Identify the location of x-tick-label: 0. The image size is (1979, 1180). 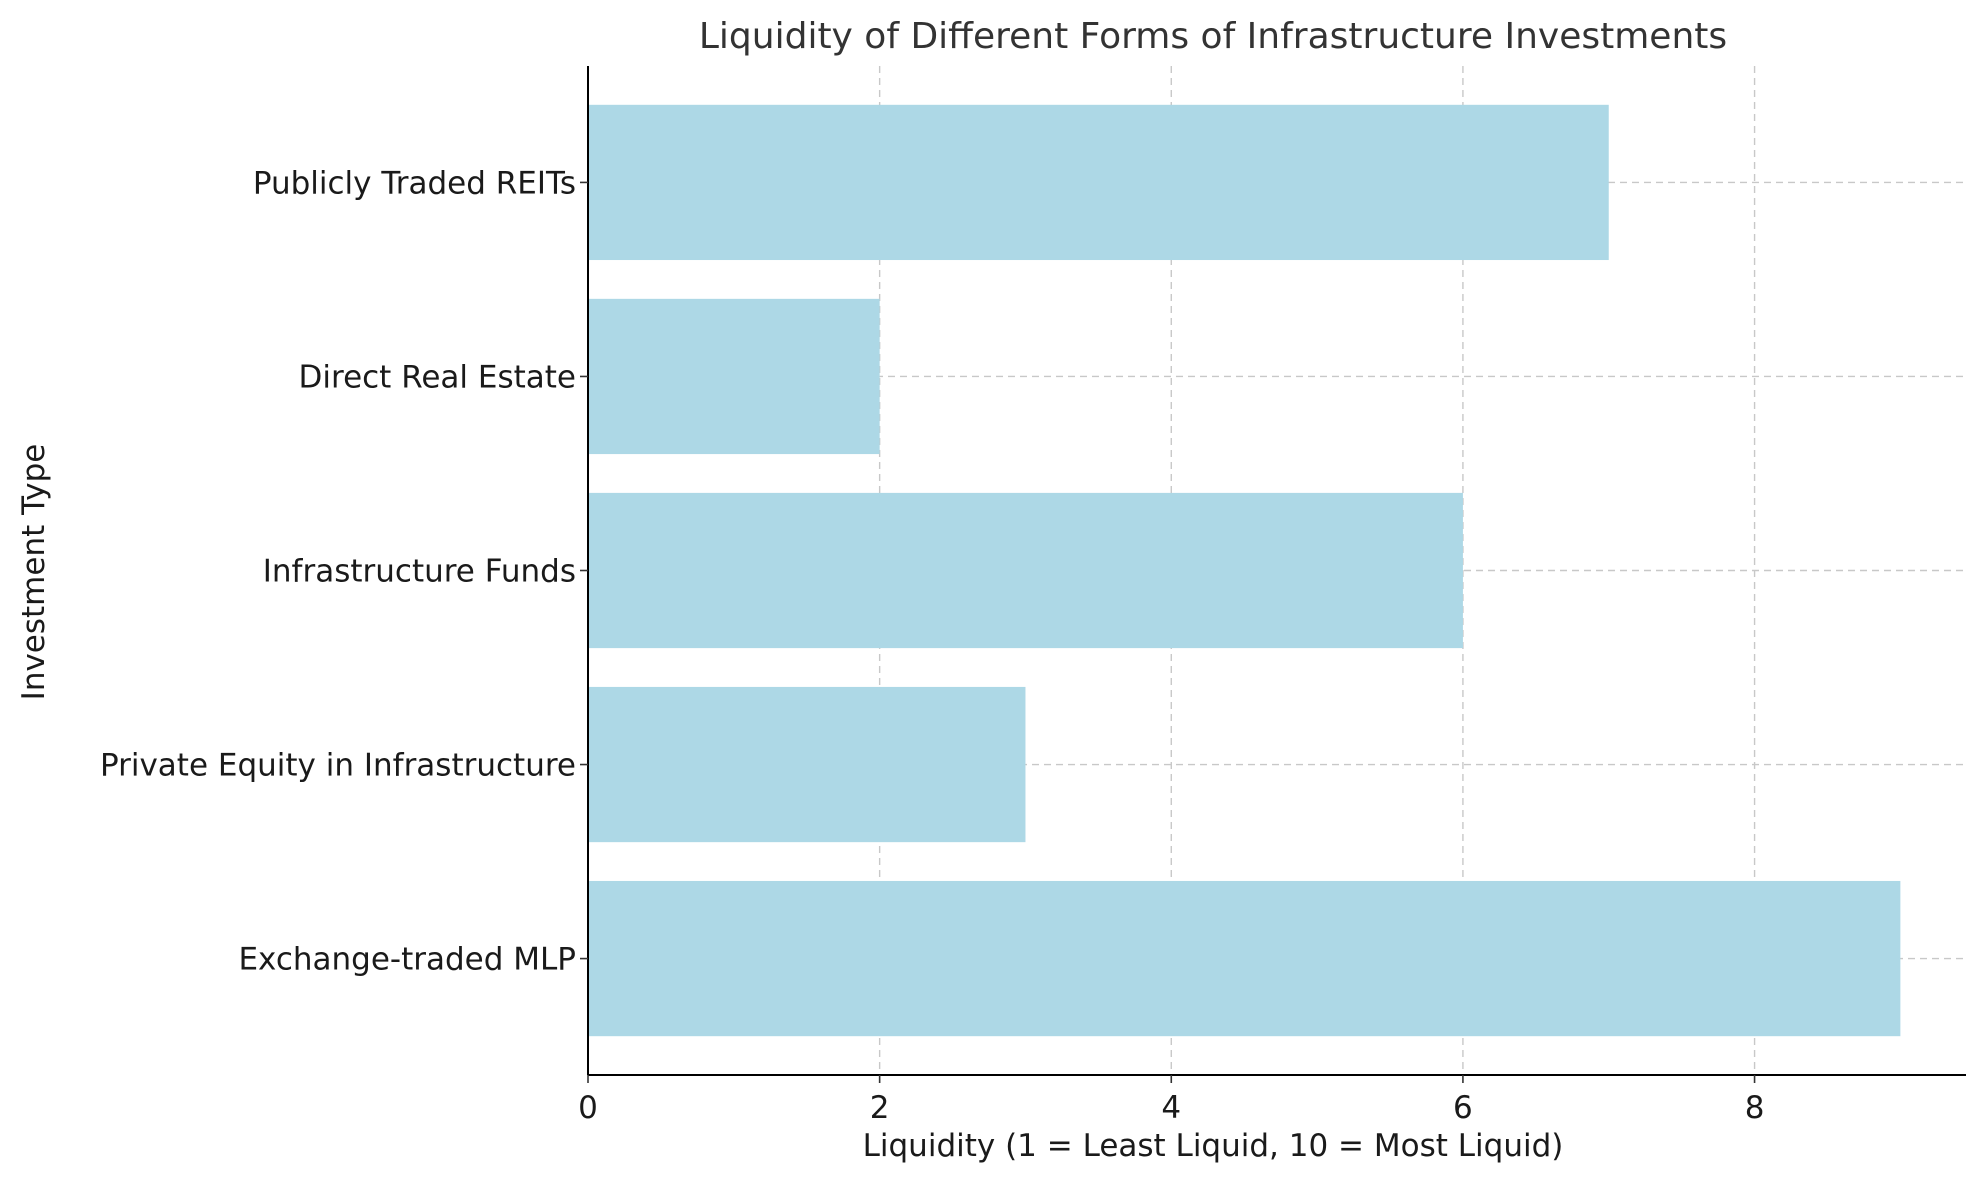
(588, 1108).